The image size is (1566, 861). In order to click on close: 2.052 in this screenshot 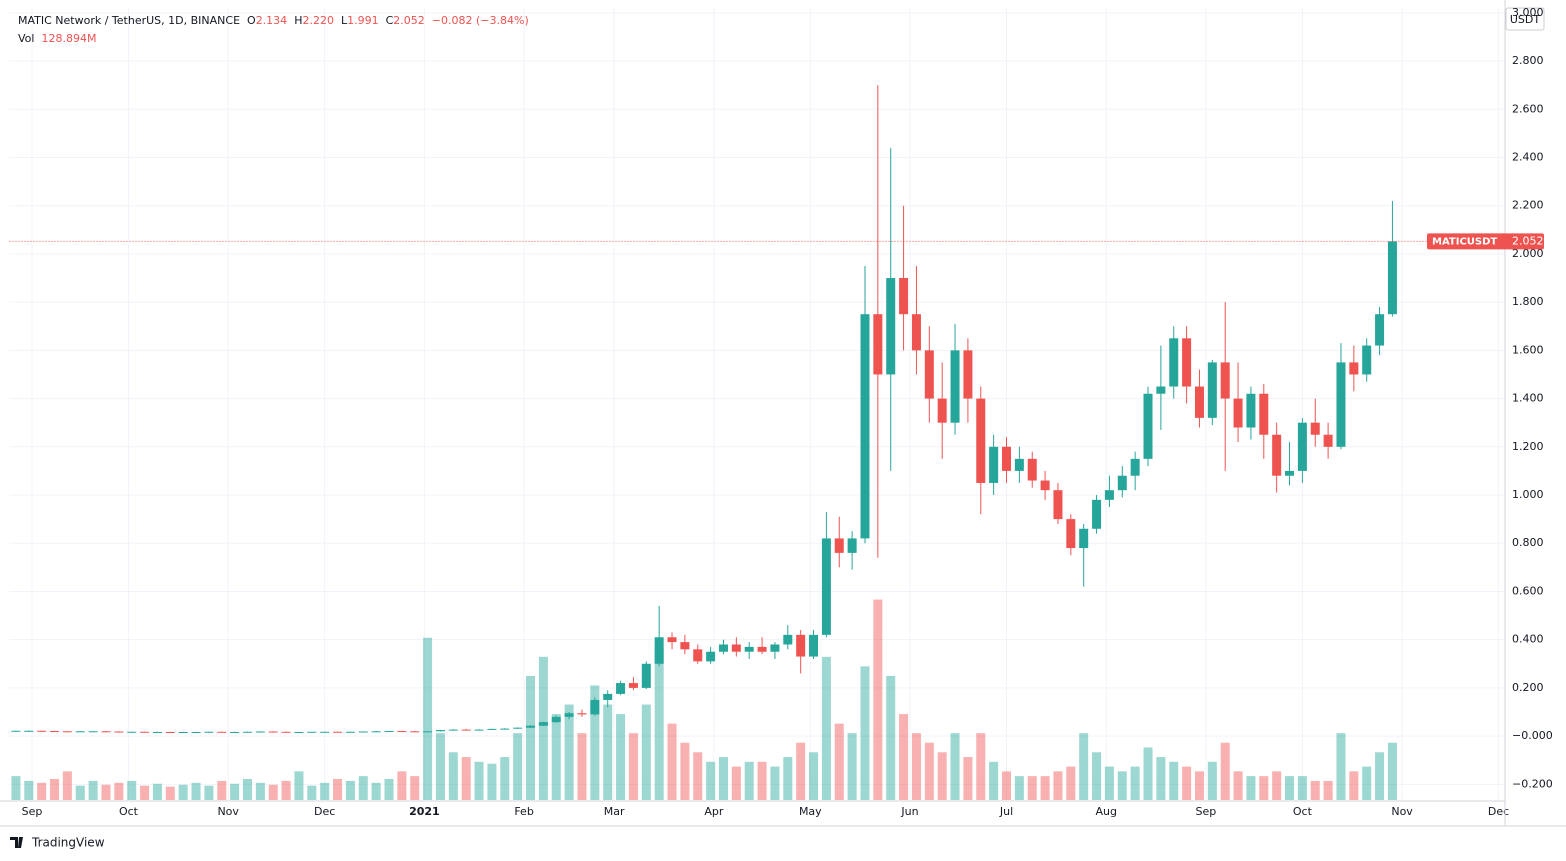, I will do `click(409, 20)`.